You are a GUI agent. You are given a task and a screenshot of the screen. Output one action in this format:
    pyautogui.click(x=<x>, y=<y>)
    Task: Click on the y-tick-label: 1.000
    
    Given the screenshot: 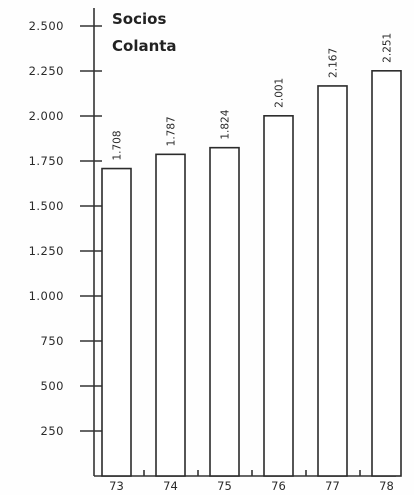 What is the action you would take?
    pyautogui.click(x=46, y=296)
    